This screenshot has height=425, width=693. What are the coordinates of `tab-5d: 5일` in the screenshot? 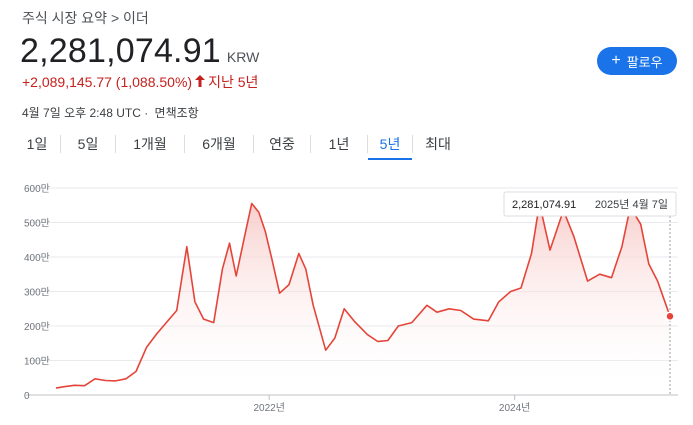 It's located at (88, 144).